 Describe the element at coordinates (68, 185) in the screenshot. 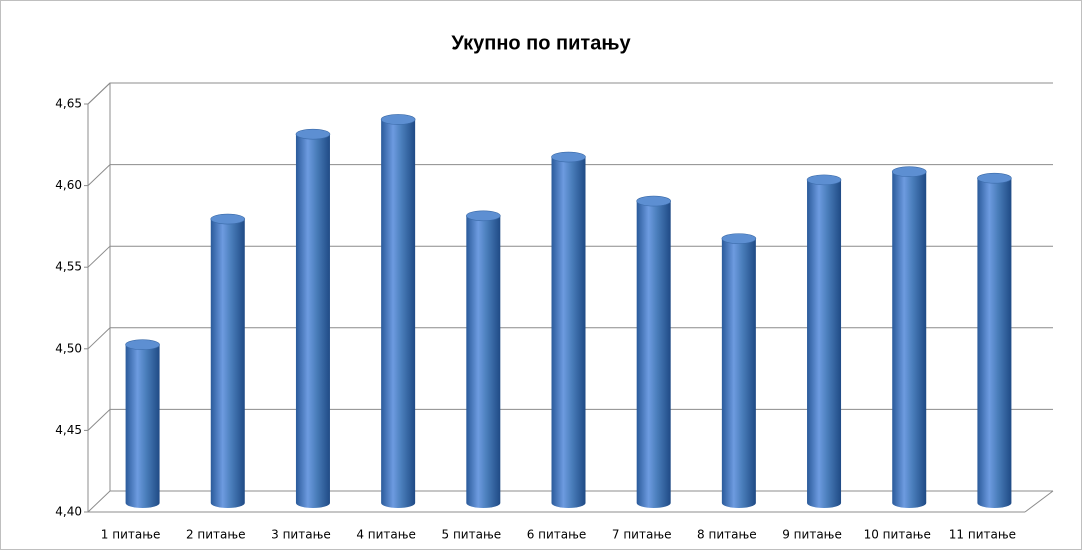

I see `y-tick-label: 4,60` at that location.